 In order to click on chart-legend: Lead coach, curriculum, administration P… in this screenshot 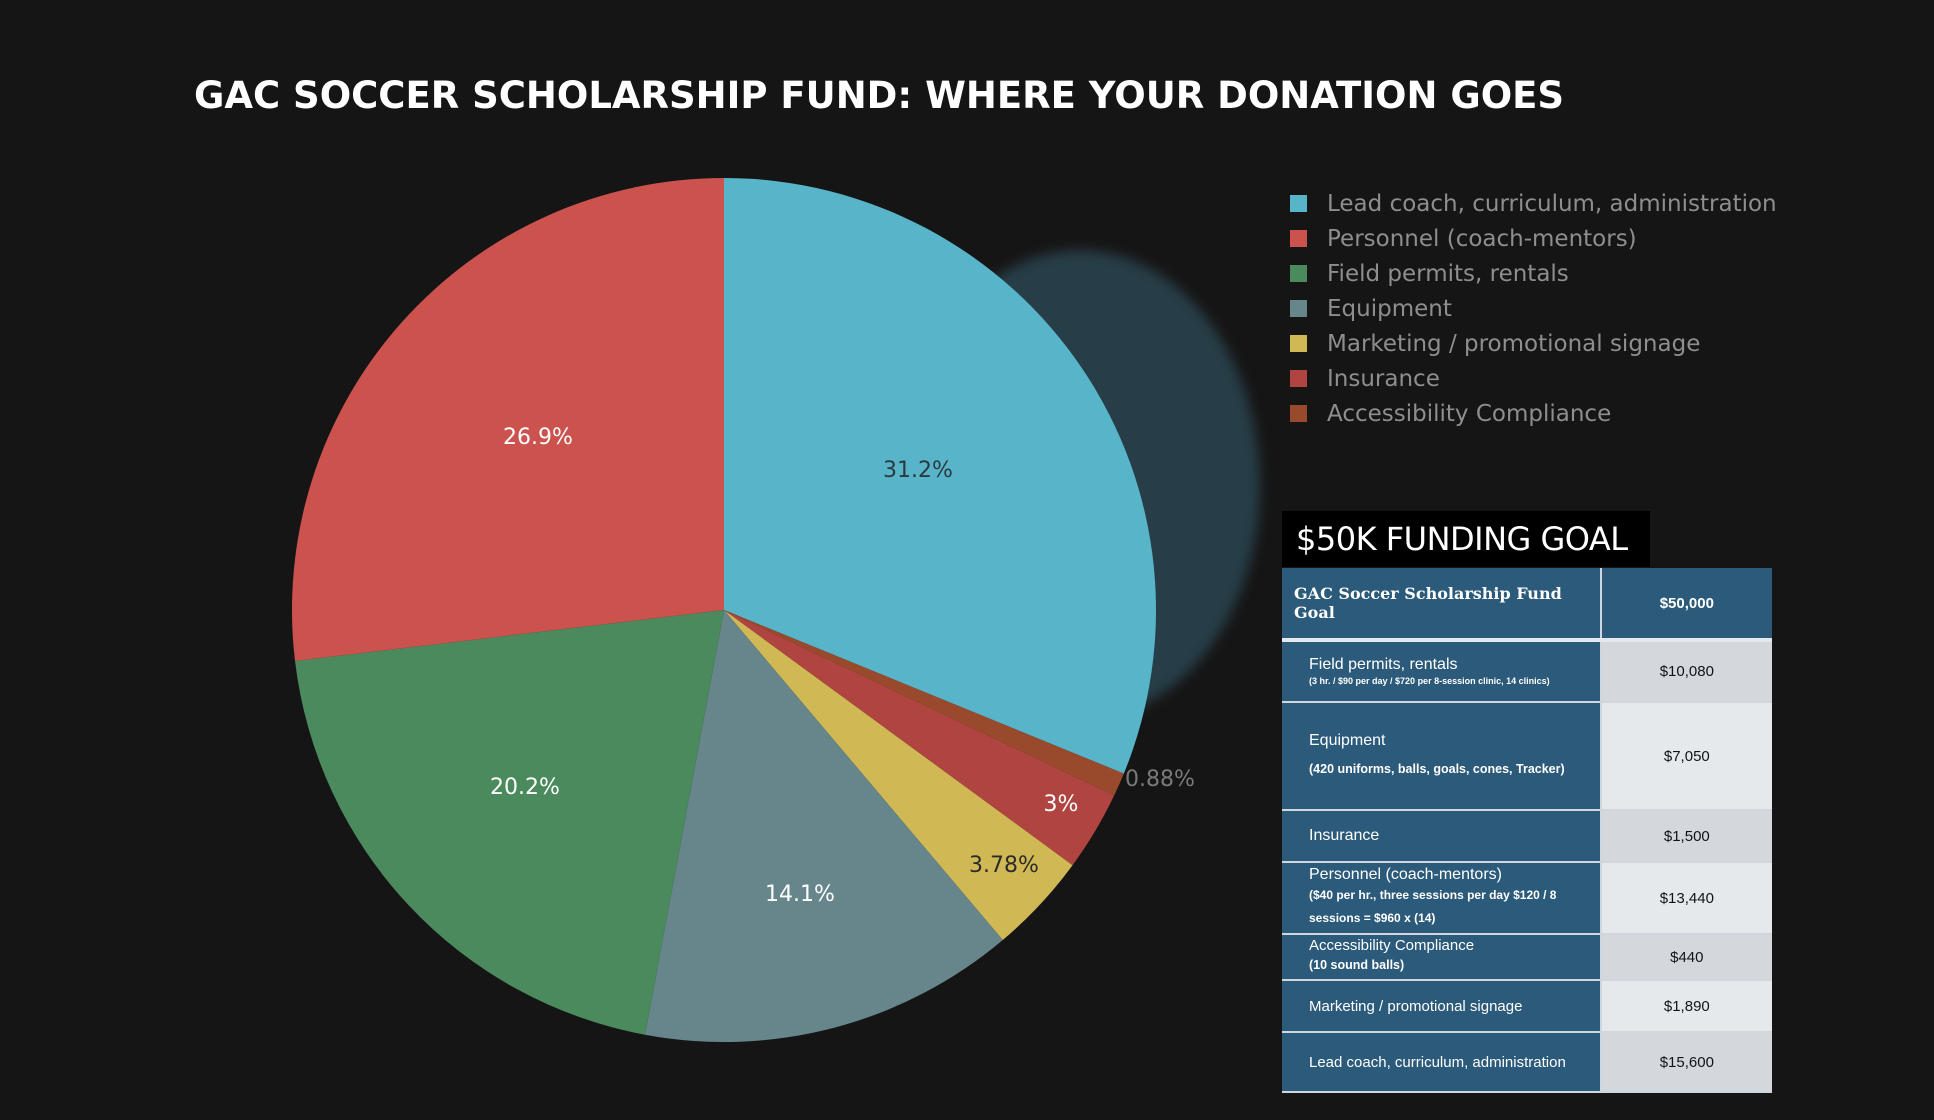, I will do `click(1533, 308)`.